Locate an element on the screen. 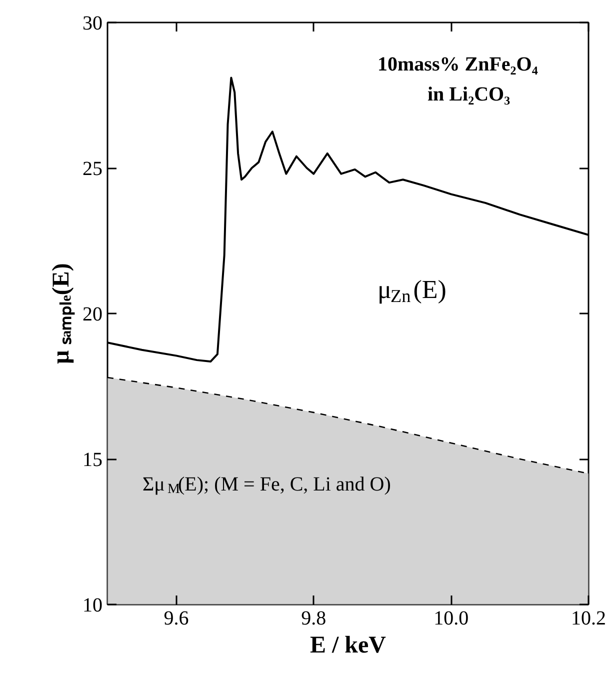 This screenshot has height=676, width=616. x-axis-title: E / keV is located at coordinates (348, 645).